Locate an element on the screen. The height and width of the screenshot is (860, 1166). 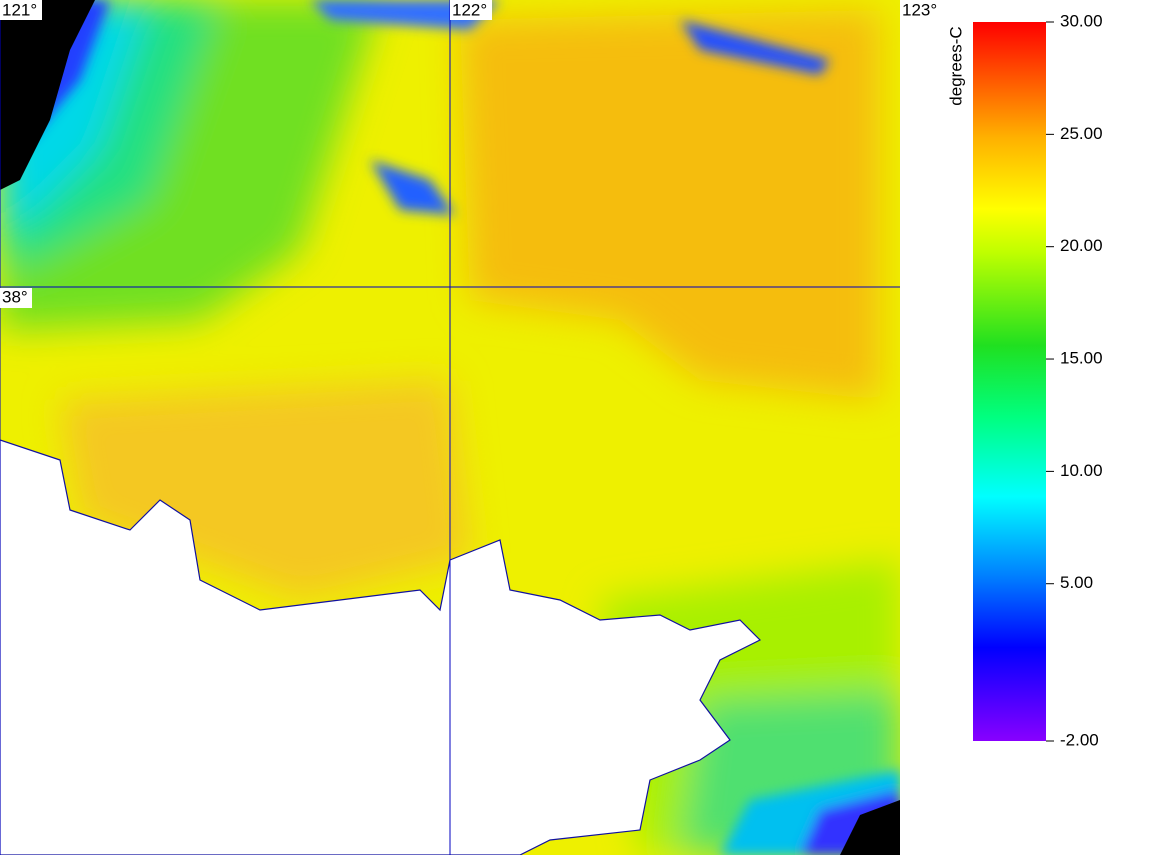
colorbar-tick-label: 20.00 is located at coordinates (1081, 245).